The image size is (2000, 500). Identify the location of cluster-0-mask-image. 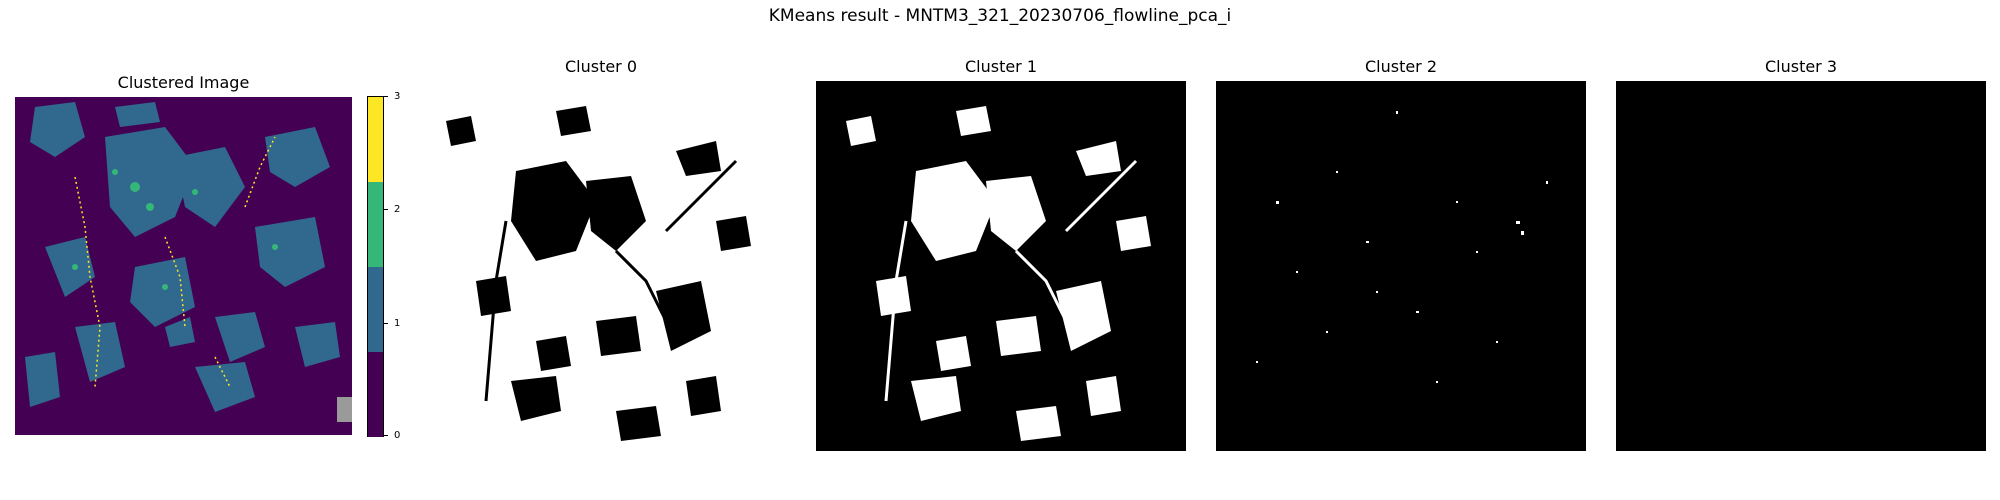
(601, 266).